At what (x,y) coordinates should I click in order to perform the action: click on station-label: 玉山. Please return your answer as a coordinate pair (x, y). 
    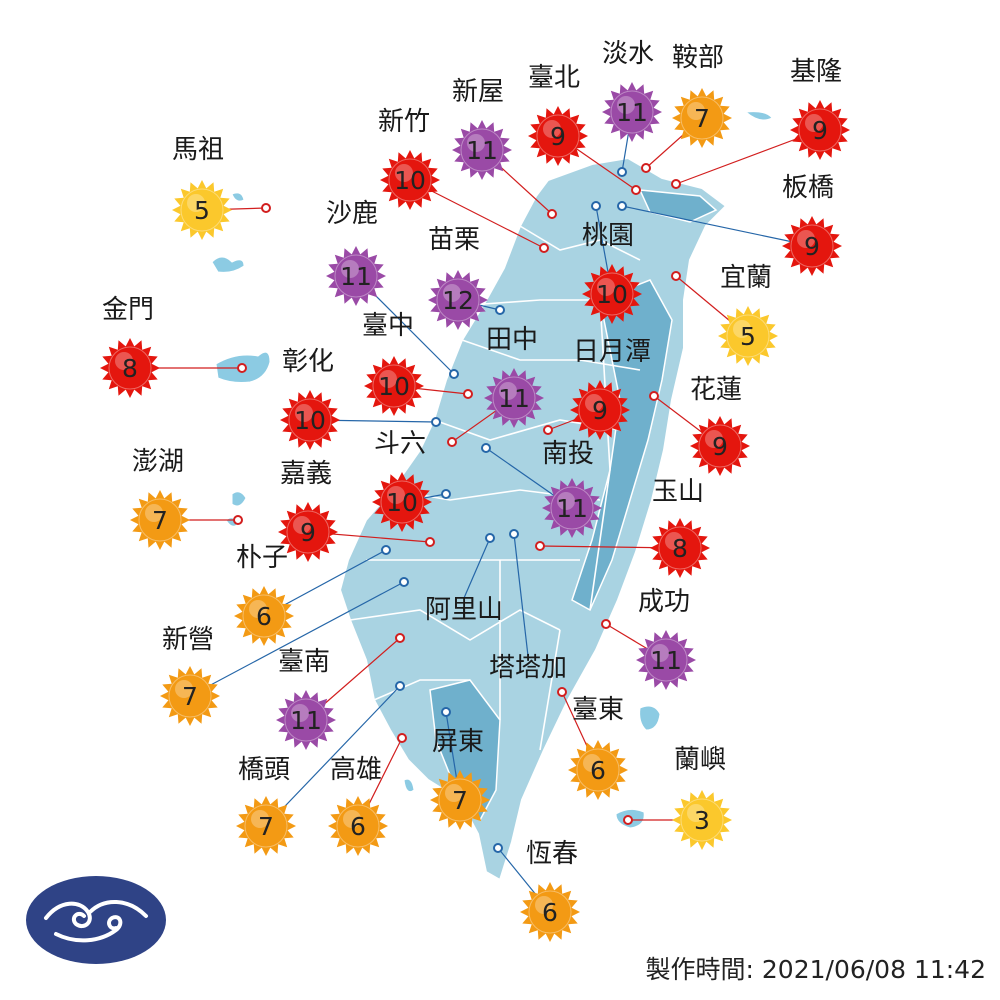
    Looking at the image, I should click on (678, 492).